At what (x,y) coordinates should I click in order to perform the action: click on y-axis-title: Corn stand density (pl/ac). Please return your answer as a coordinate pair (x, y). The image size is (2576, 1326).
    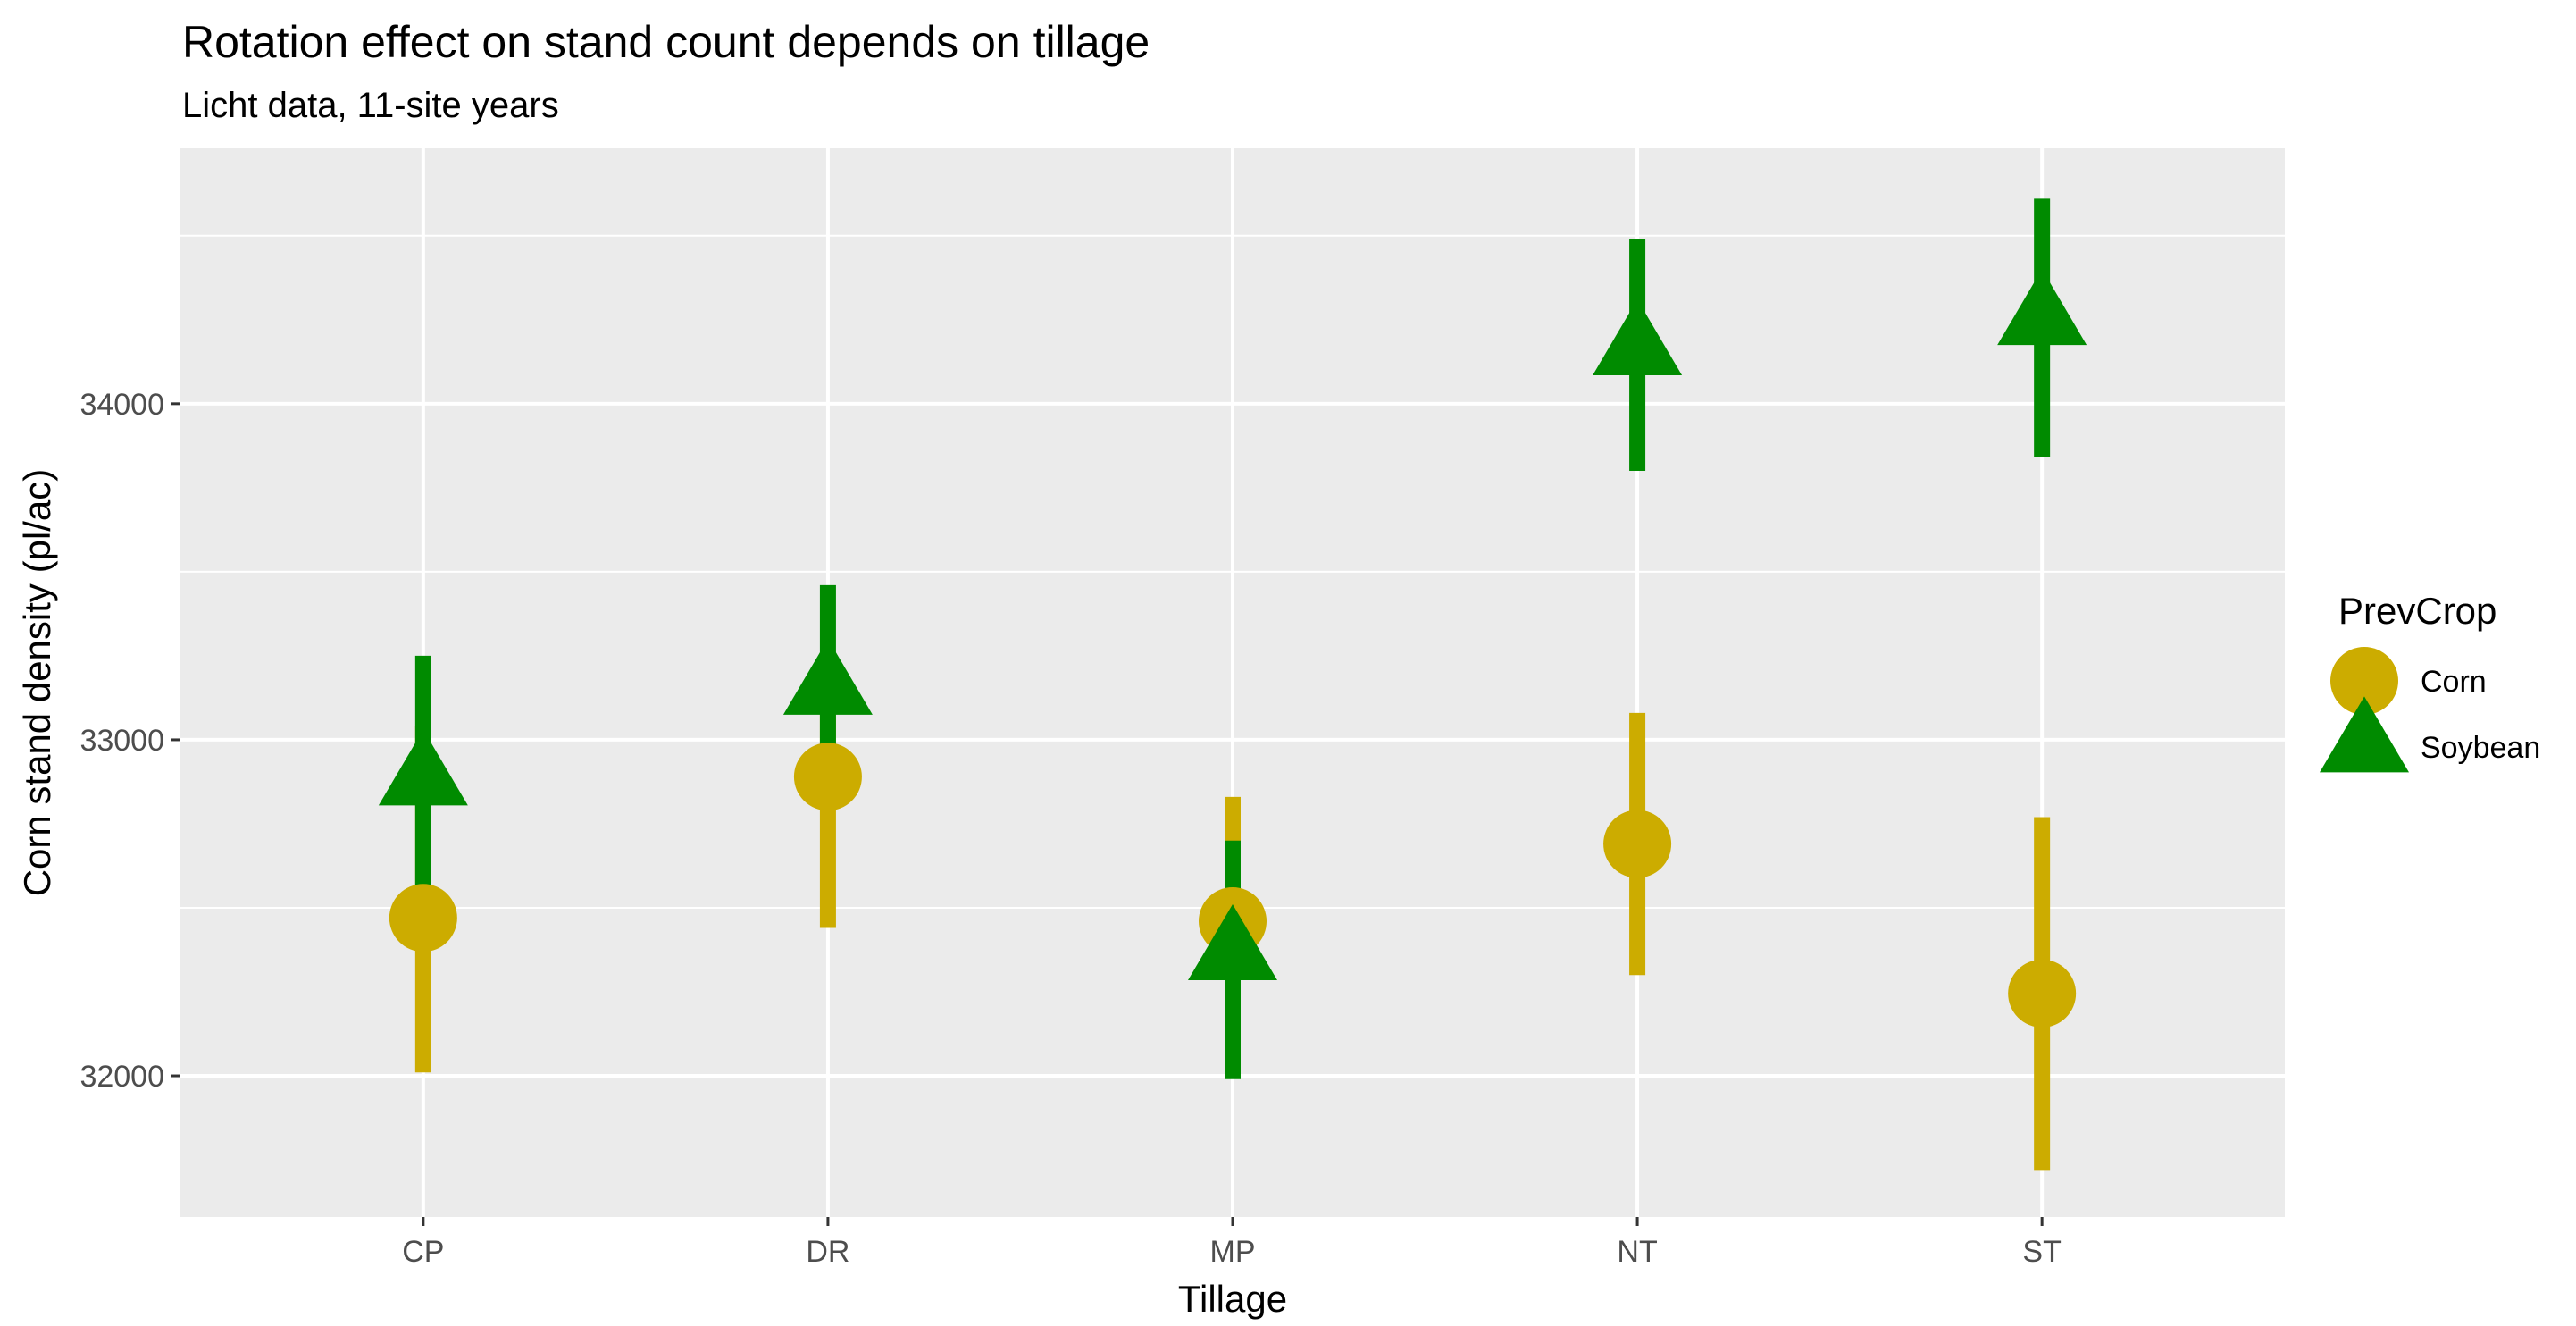
    Looking at the image, I should click on (37, 683).